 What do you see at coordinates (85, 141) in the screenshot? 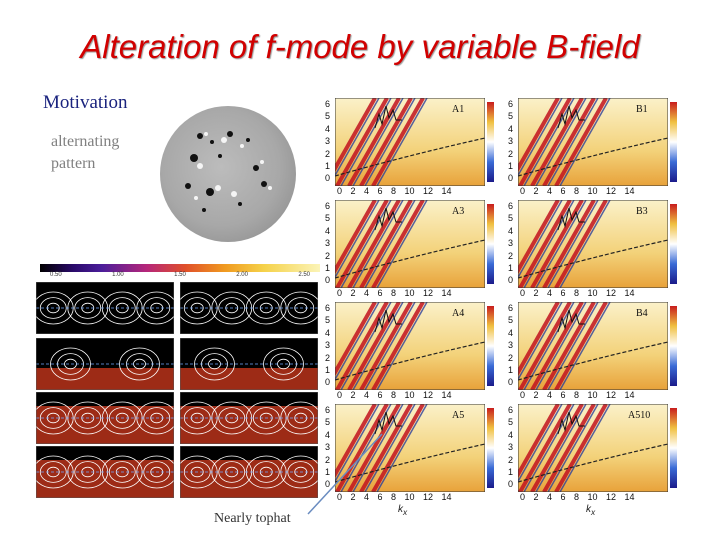
I see `caption-line-1: alternating` at bounding box center [85, 141].